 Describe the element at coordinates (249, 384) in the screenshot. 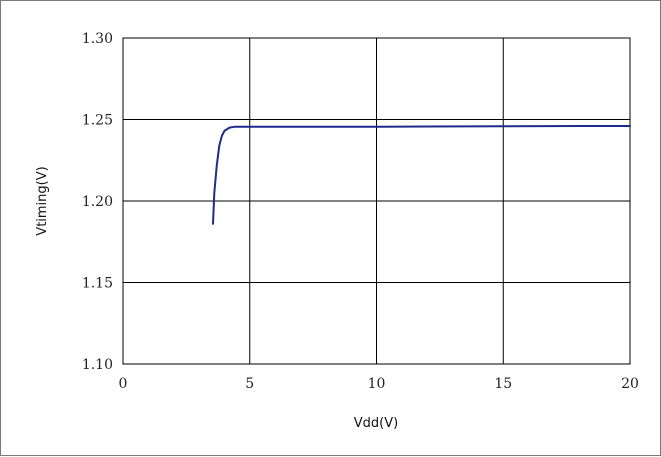

I see `x-tick-label: 5` at that location.